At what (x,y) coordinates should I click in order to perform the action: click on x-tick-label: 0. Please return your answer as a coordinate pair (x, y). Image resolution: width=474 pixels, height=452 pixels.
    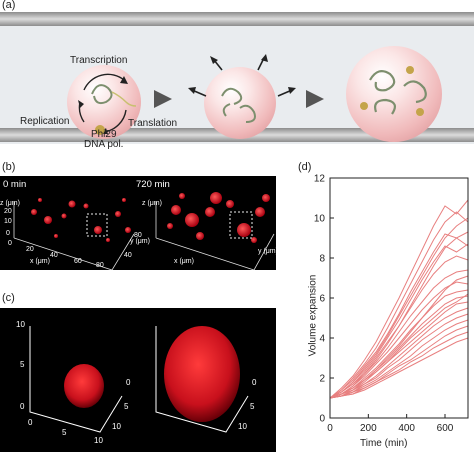
    Looking at the image, I should click on (330, 428).